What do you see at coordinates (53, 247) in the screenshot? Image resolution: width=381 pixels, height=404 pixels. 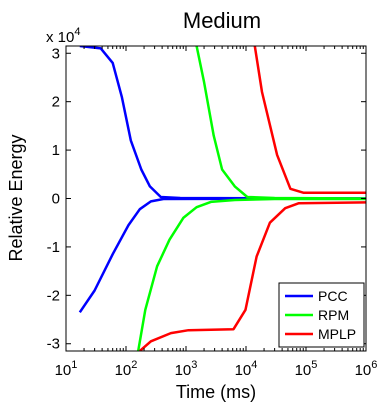 I see `y-tick-label: -1` at bounding box center [53, 247].